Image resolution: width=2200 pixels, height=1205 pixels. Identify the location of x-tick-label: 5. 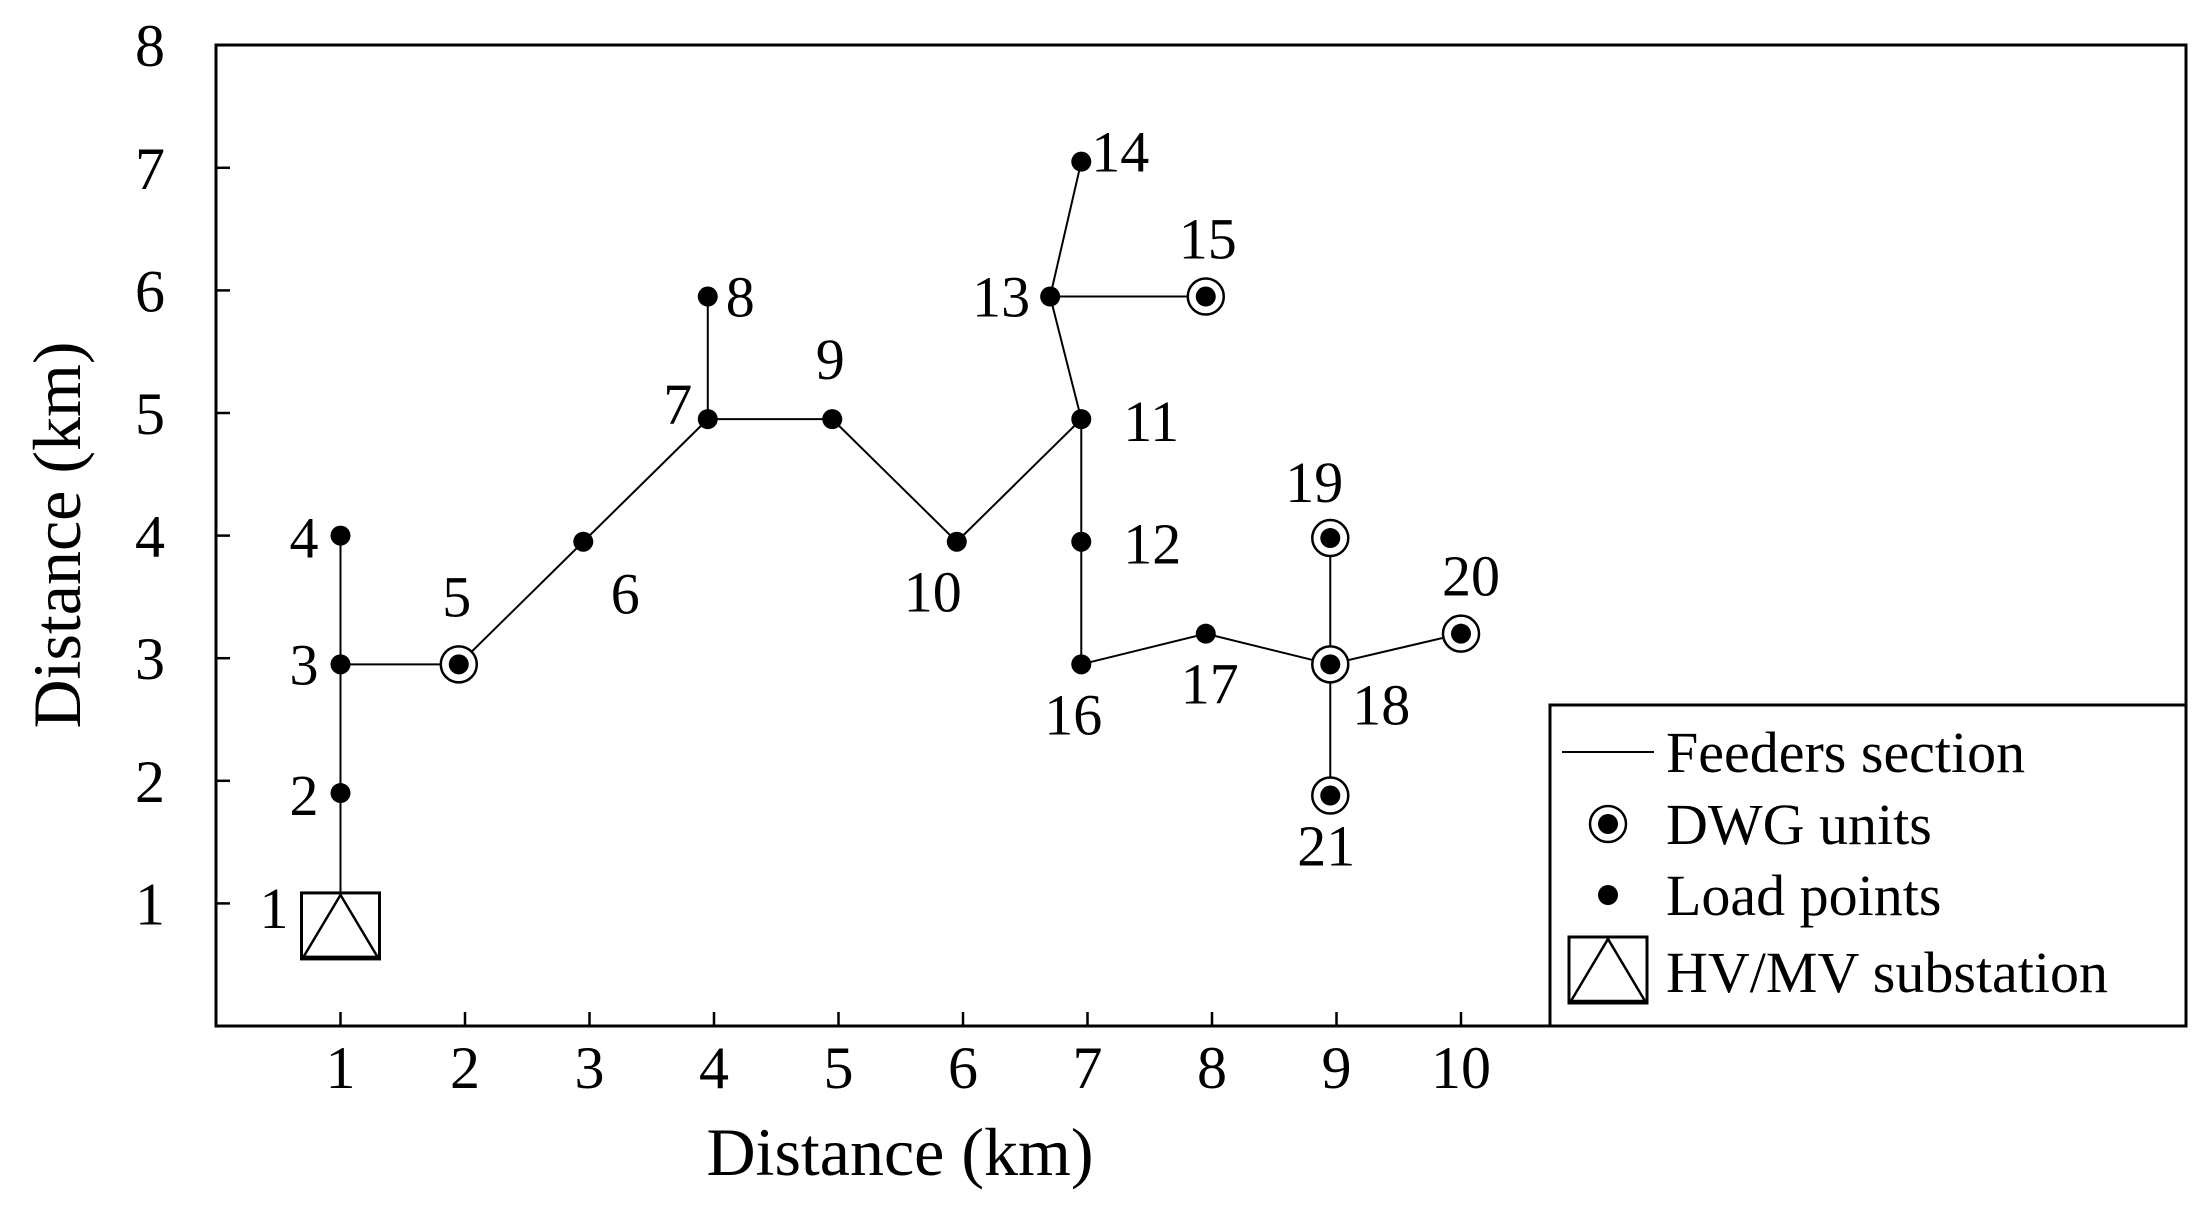
(839, 1068).